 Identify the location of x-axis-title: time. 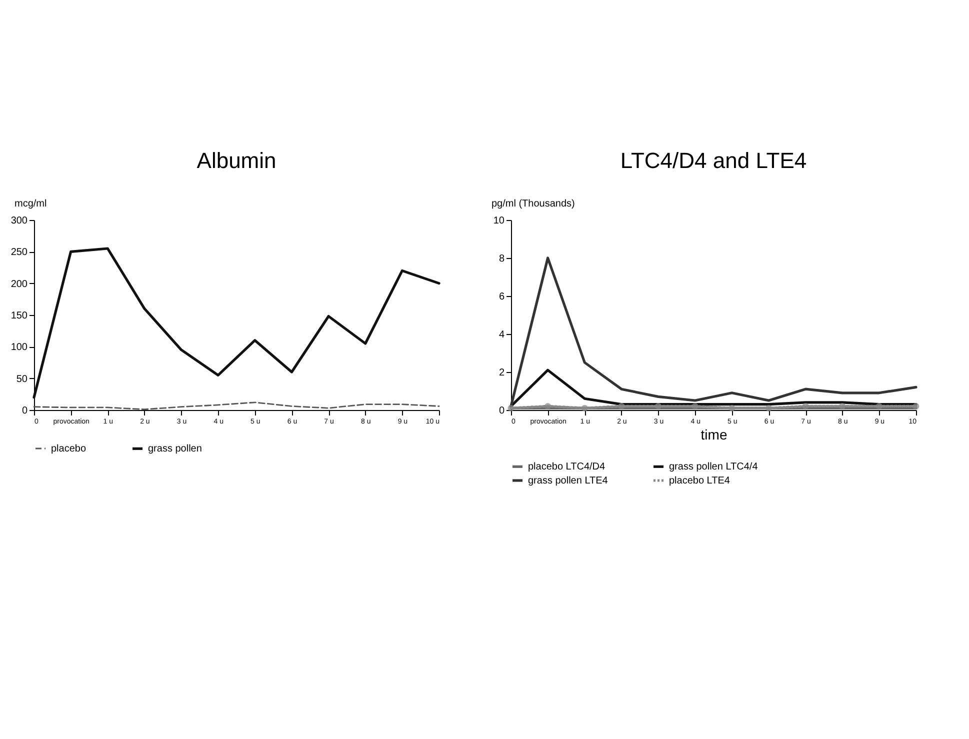
(714, 434).